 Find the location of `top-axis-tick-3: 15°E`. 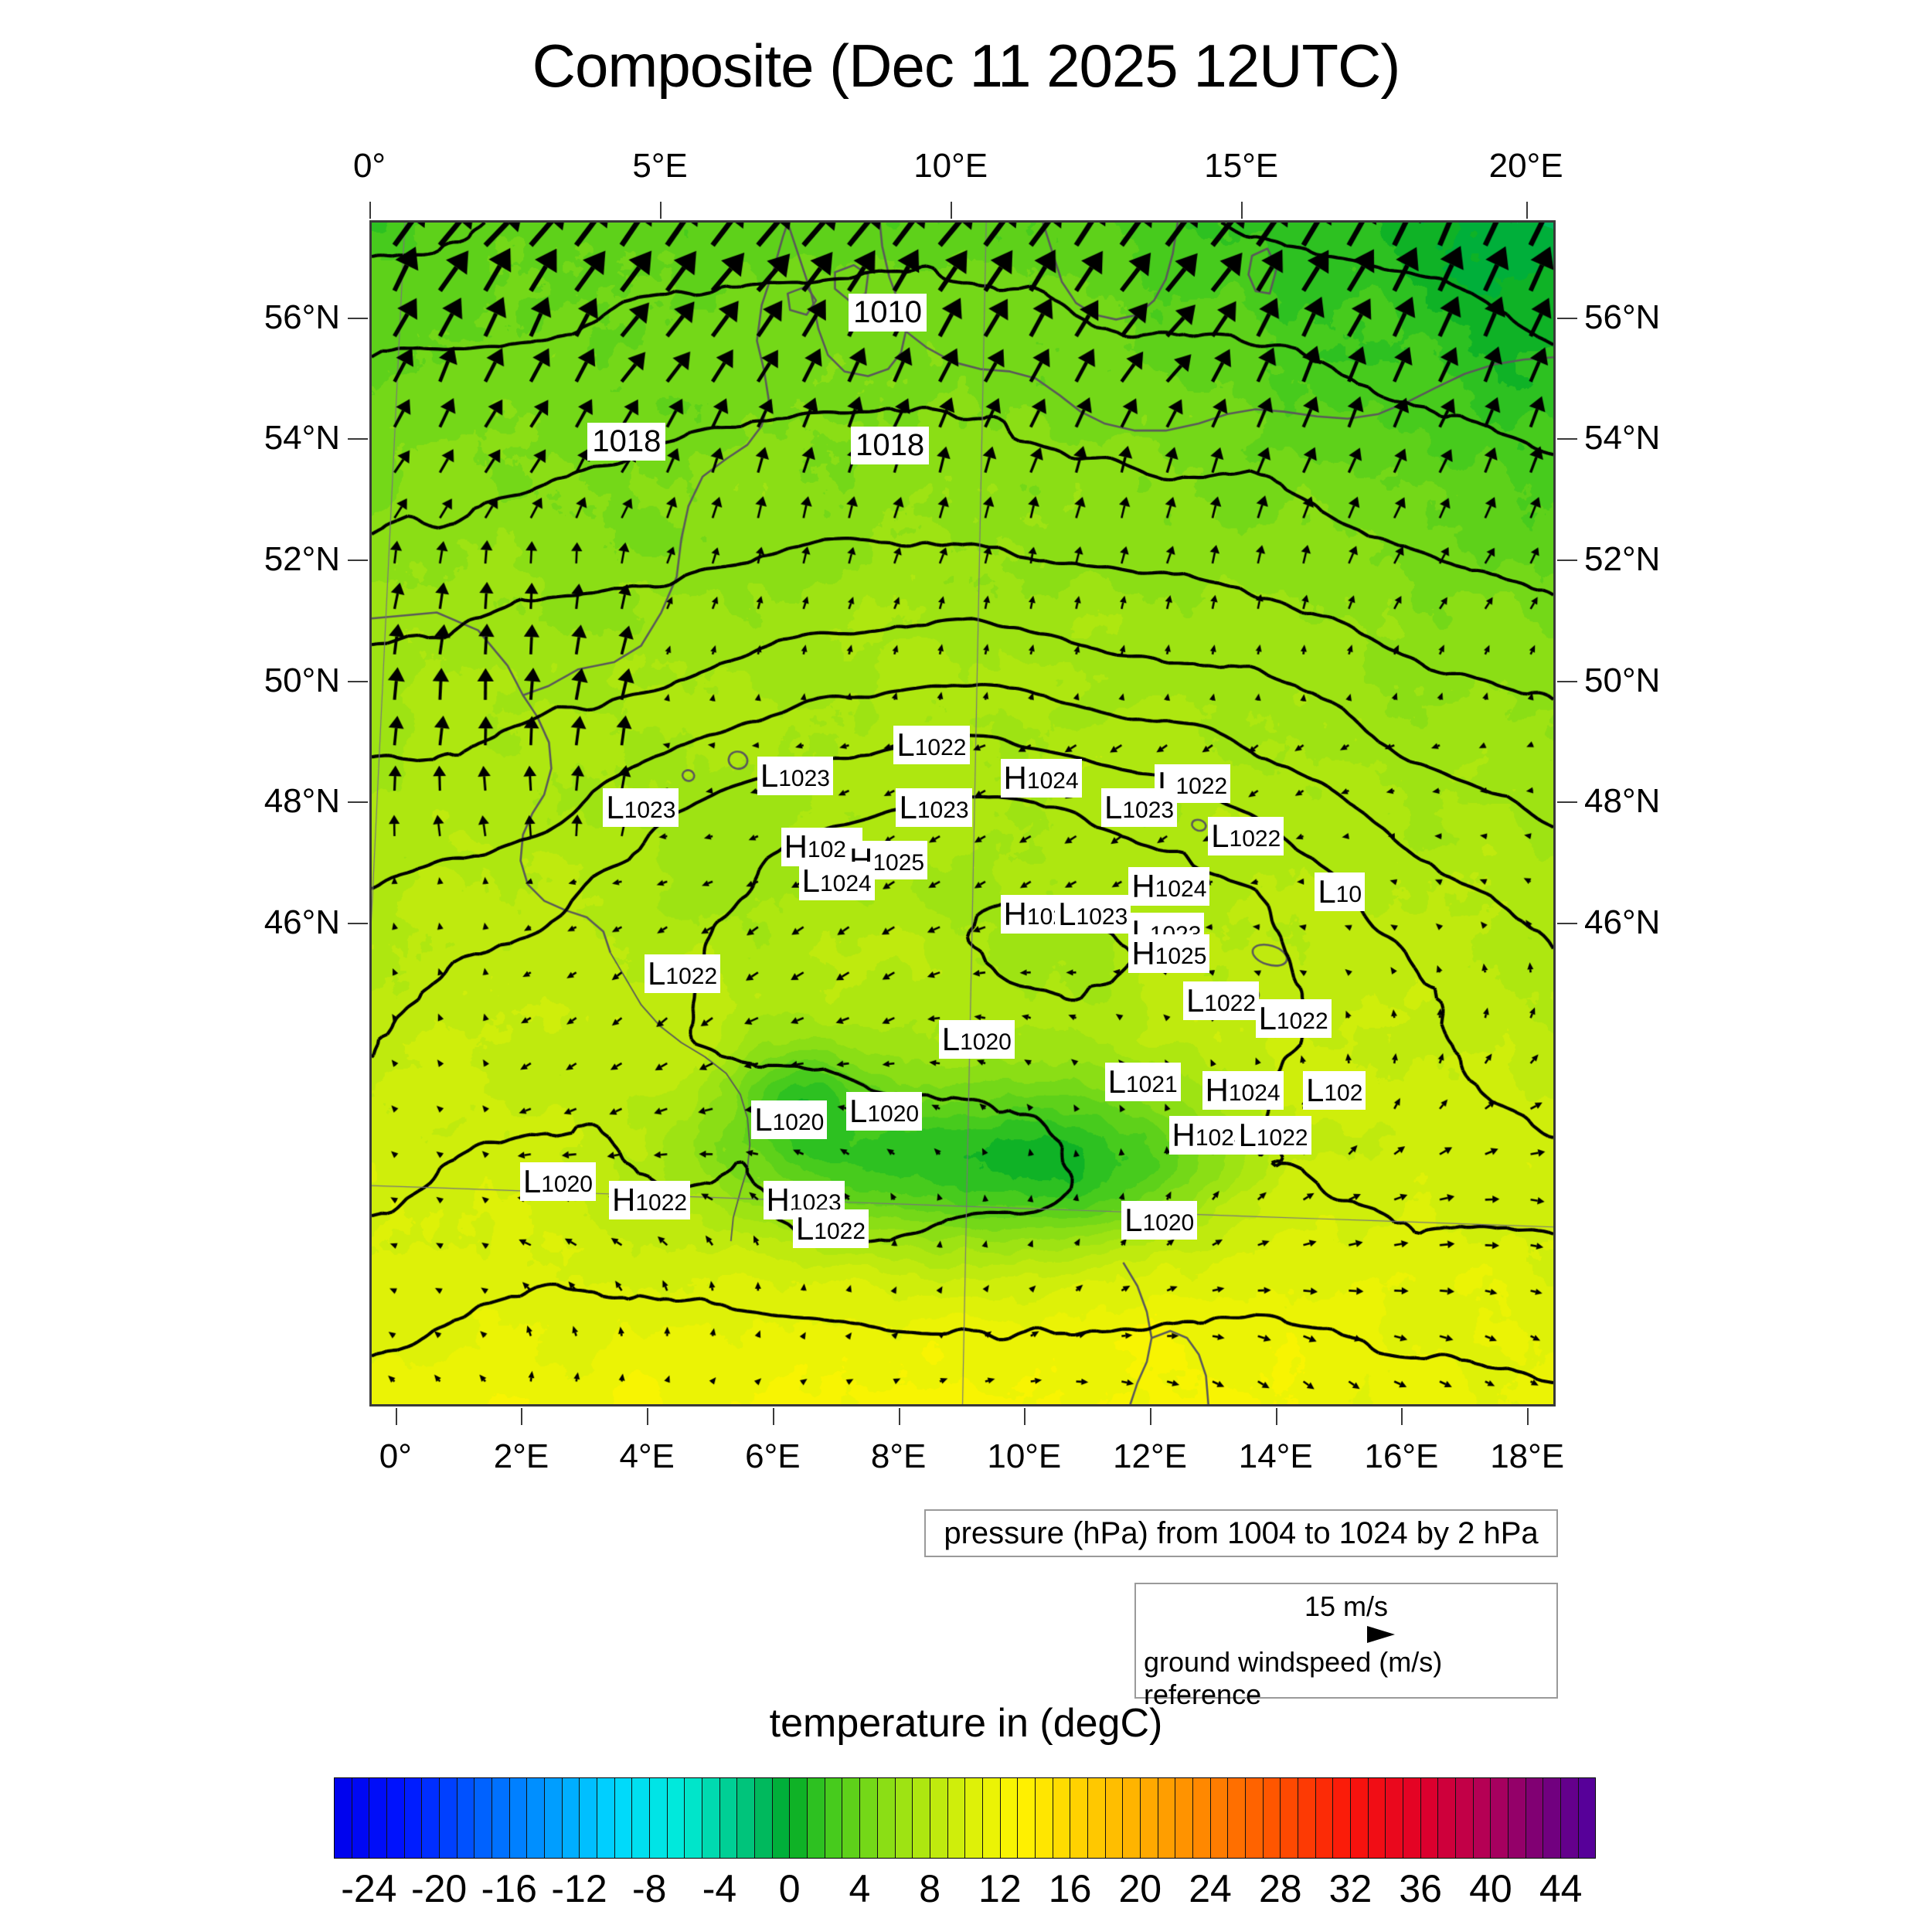

top-axis-tick-3: 15°E is located at coordinates (1241, 166).